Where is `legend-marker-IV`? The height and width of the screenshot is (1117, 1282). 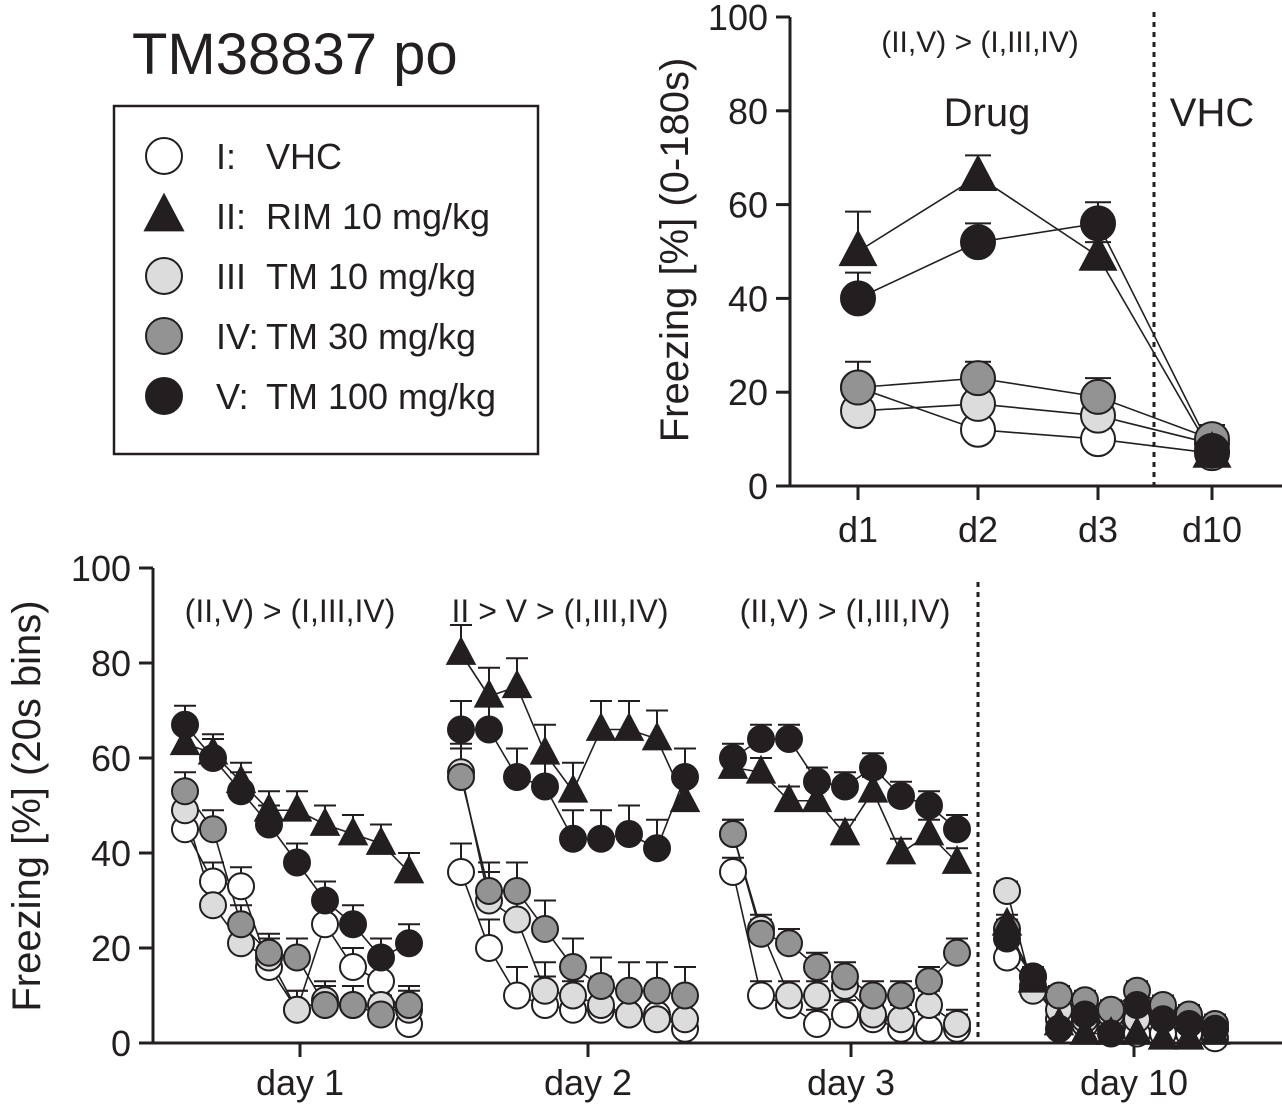 legend-marker-IV is located at coordinates (164, 336).